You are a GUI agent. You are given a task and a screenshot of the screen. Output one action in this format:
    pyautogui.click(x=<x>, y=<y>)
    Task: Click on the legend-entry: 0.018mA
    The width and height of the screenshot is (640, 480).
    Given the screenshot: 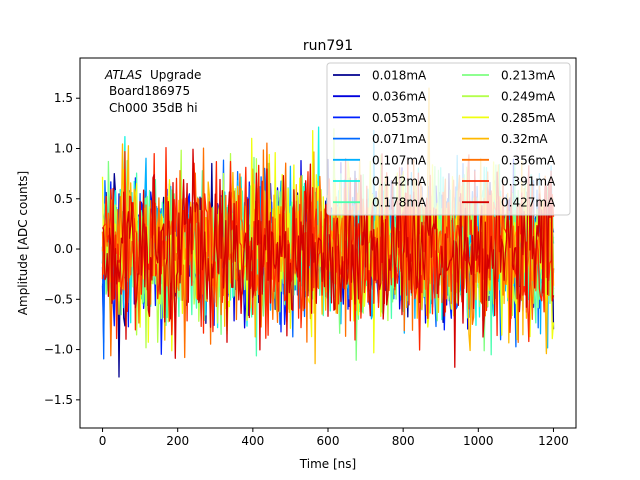 What is the action you would take?
    pyautogui.click(x=380, y=76)
    